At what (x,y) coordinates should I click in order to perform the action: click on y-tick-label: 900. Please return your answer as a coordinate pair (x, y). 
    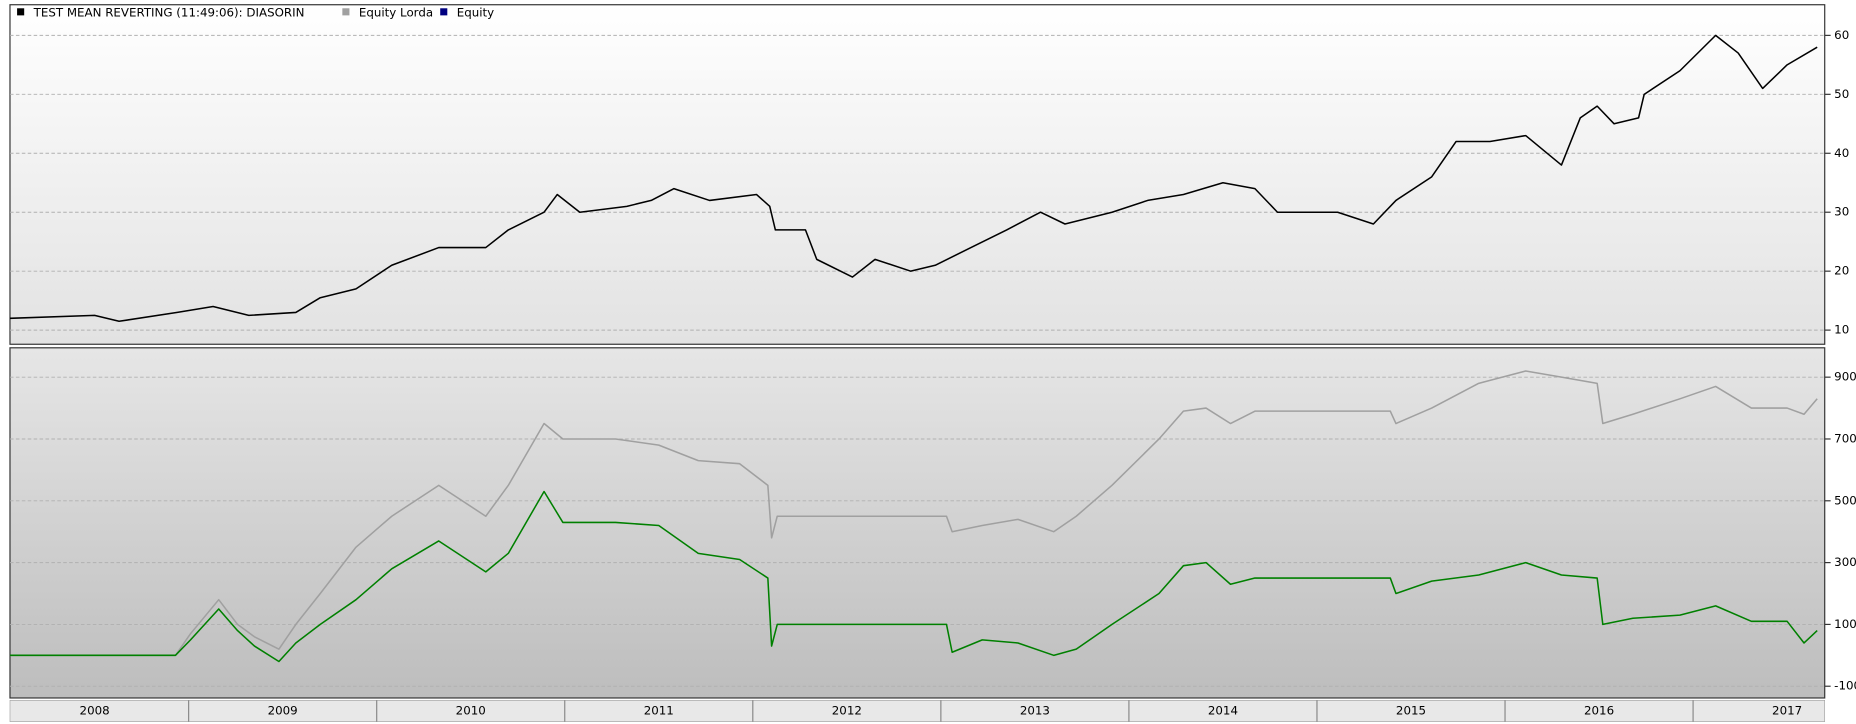
    Looking at the image, I should click on (1845, 377).